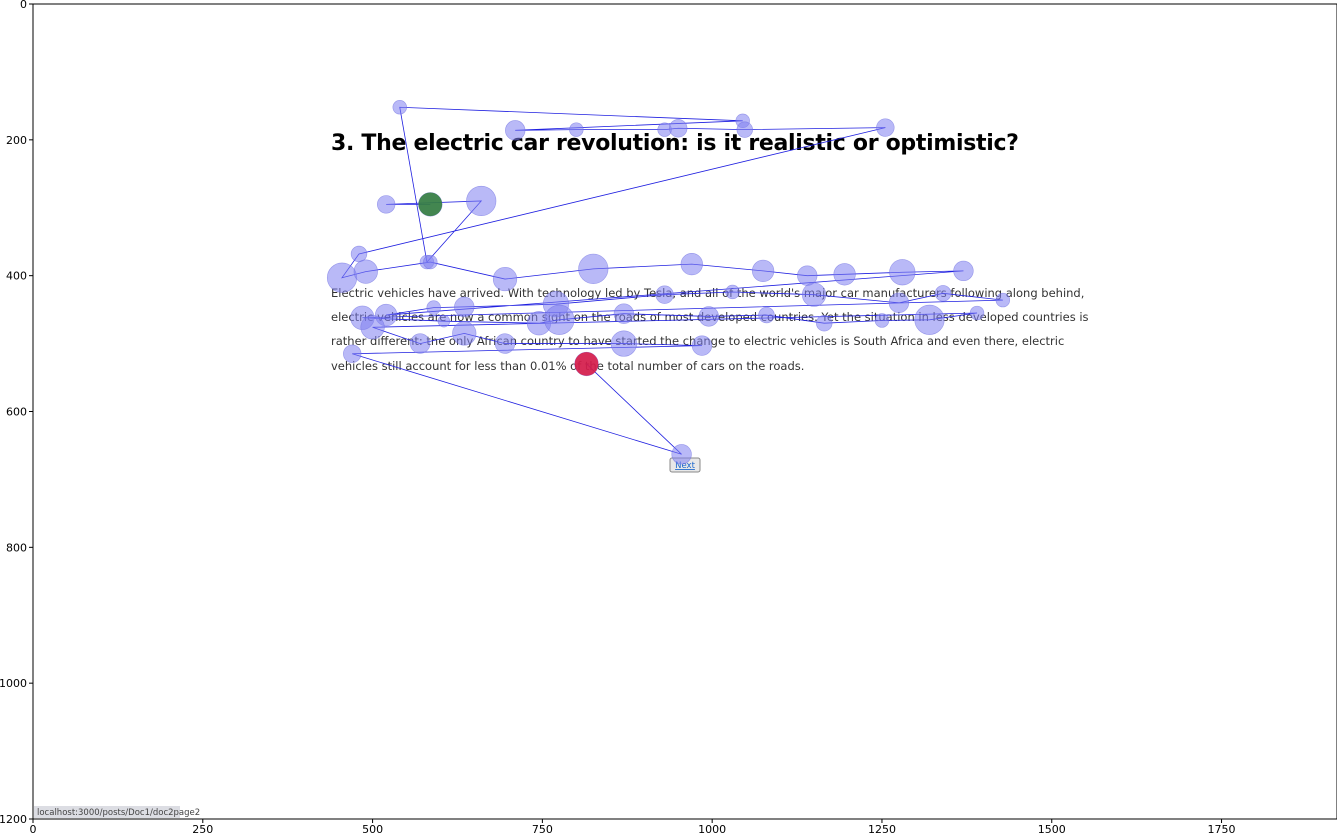 This screenshot has height=836, width=1337. I want to click on y-tick-label: 800, so click(16, 547).